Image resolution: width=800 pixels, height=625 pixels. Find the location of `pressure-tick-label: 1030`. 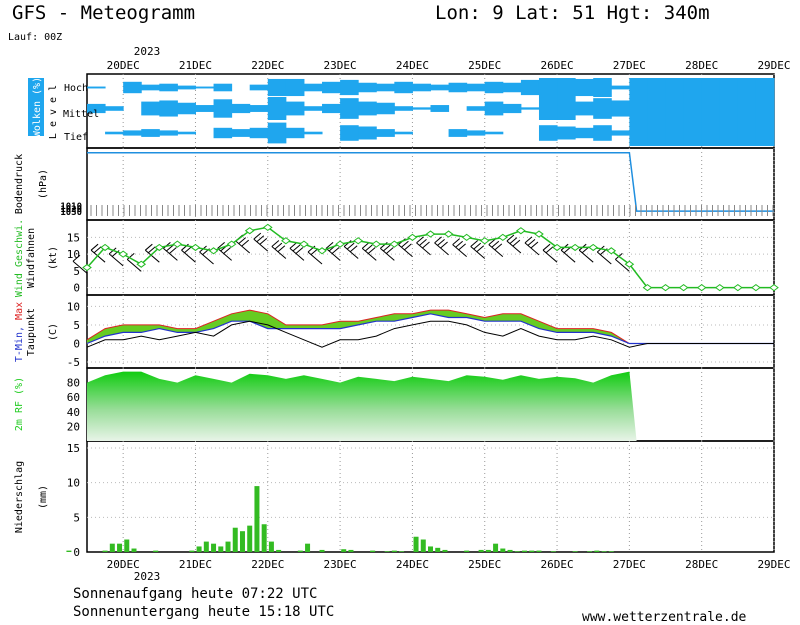

pressure-tick-label: 1030 is located at coordinates (71, 213).